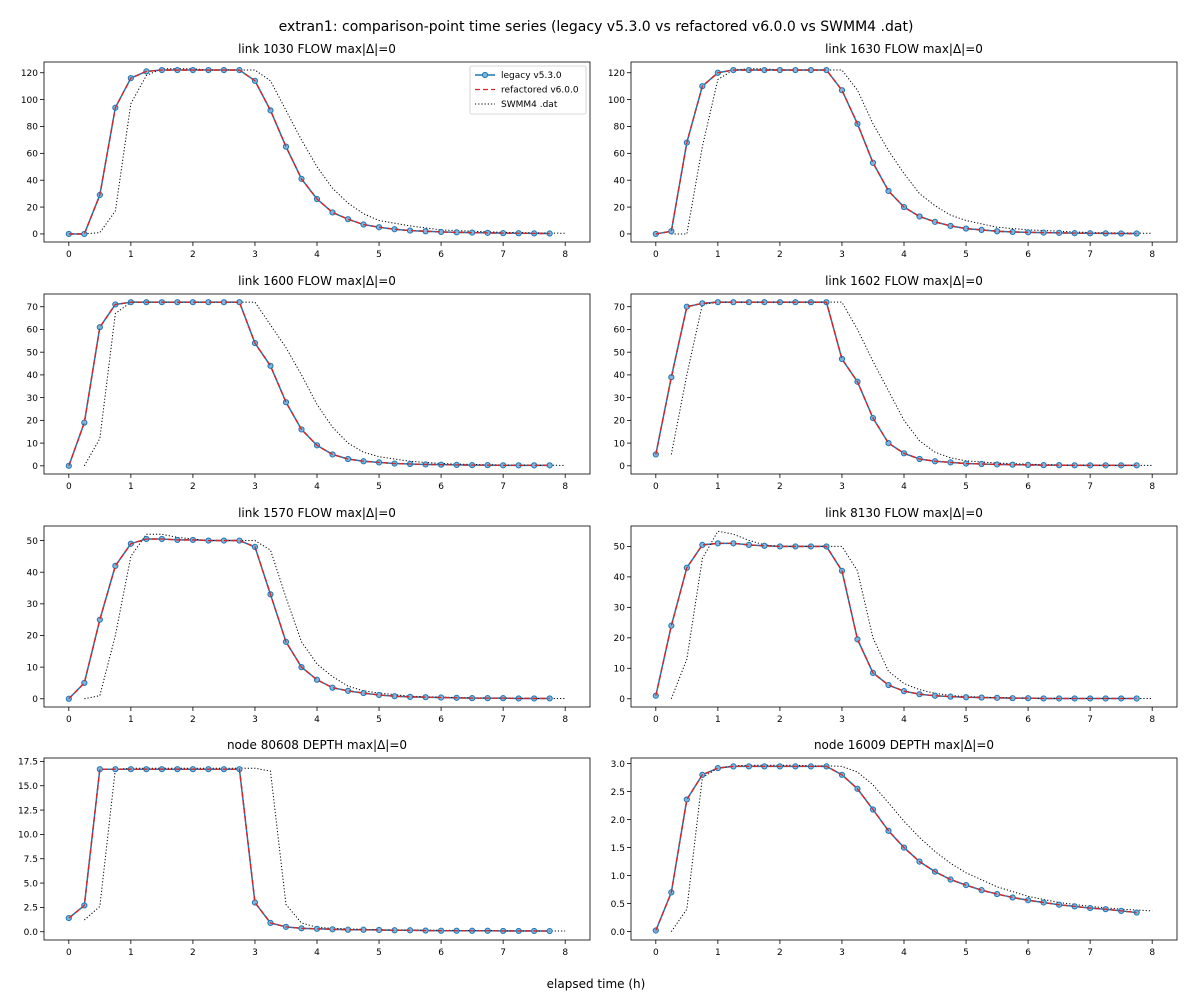 Image resolution: width=1192 pixels, height=1000 pixels. What do you see at coordinates (656, 255) in the screenshot?
I see `x-tick-label: 0` at bounding box center [656, 255].